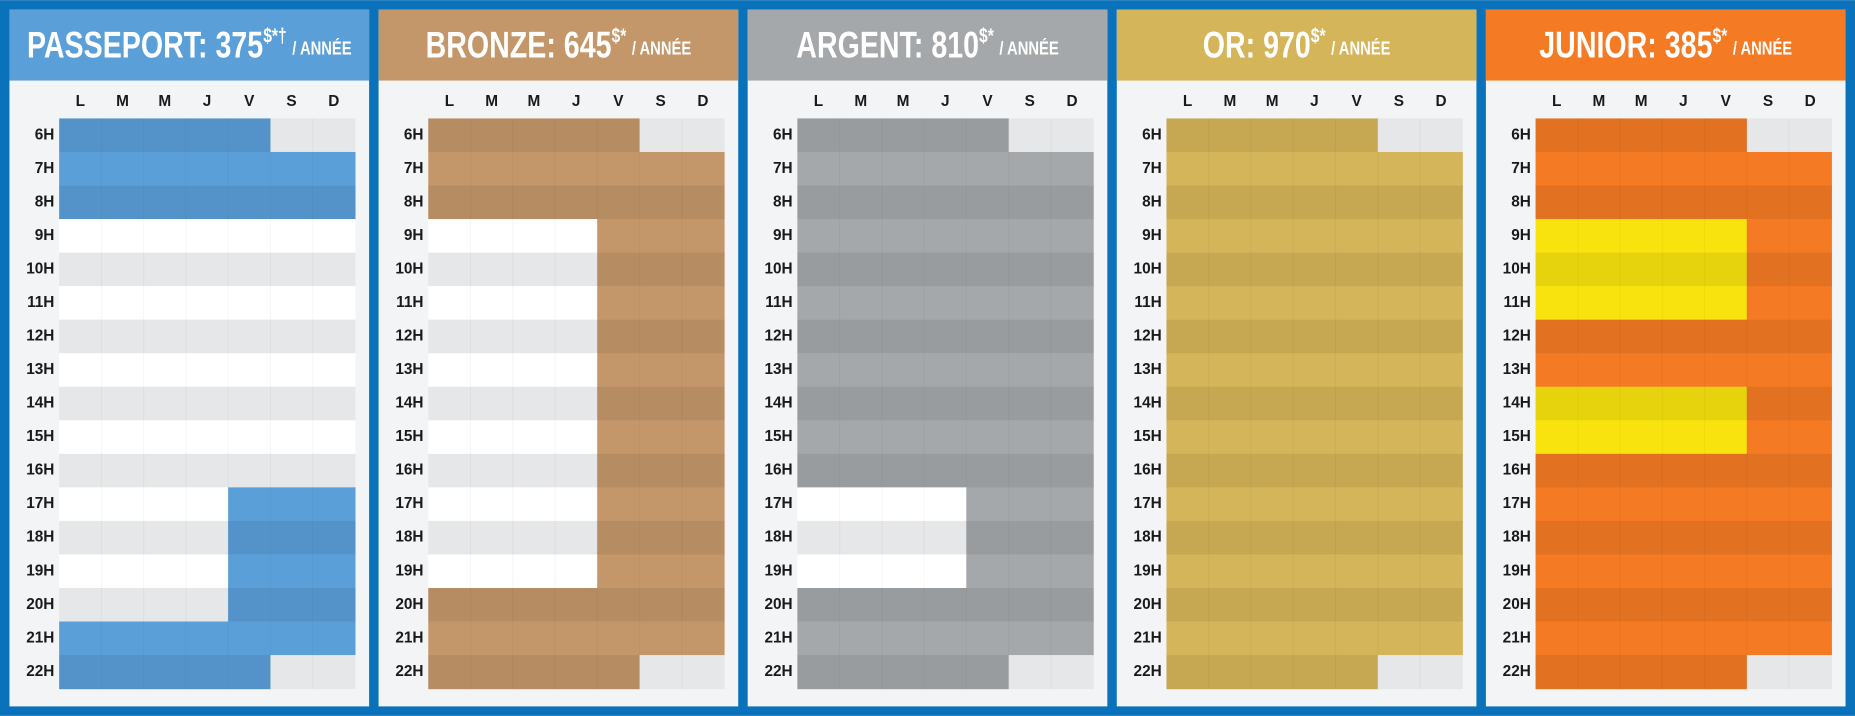  I want to click on hour-label: 7H, so click(1152, 168).